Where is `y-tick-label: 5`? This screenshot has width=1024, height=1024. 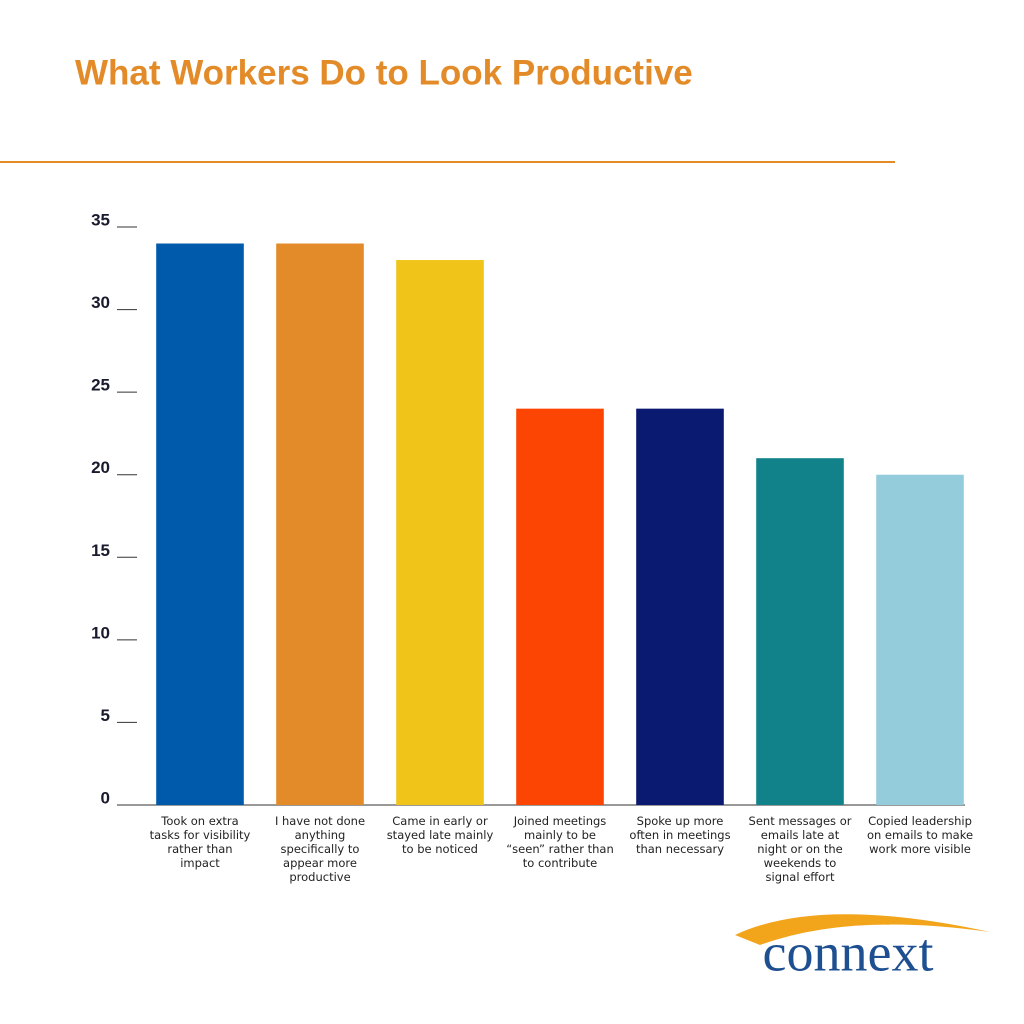 y-tick-label: 5 is located at coordinates (105, 715).